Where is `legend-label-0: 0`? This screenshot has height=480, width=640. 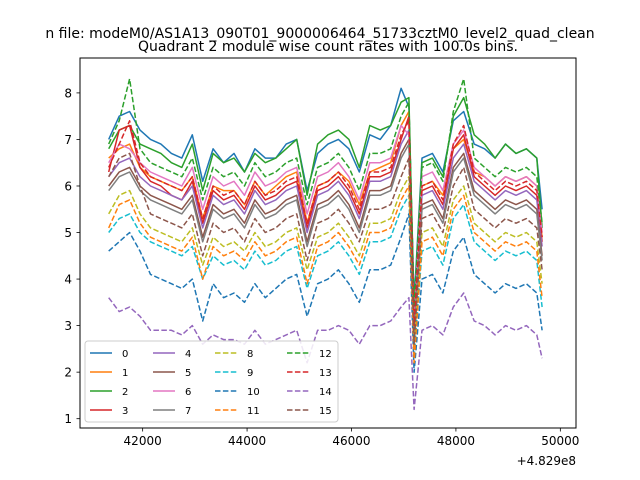 legend-label-0: 0 is located at coordinates (125, 354).